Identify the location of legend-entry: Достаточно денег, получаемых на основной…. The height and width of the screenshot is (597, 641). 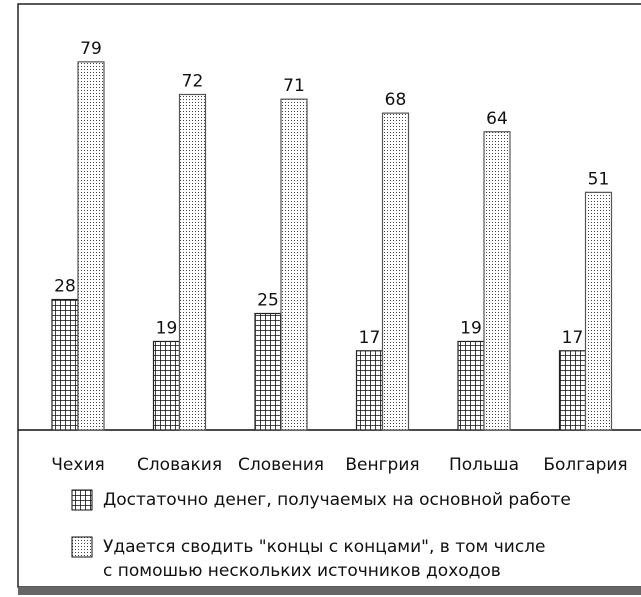
(337, 500).